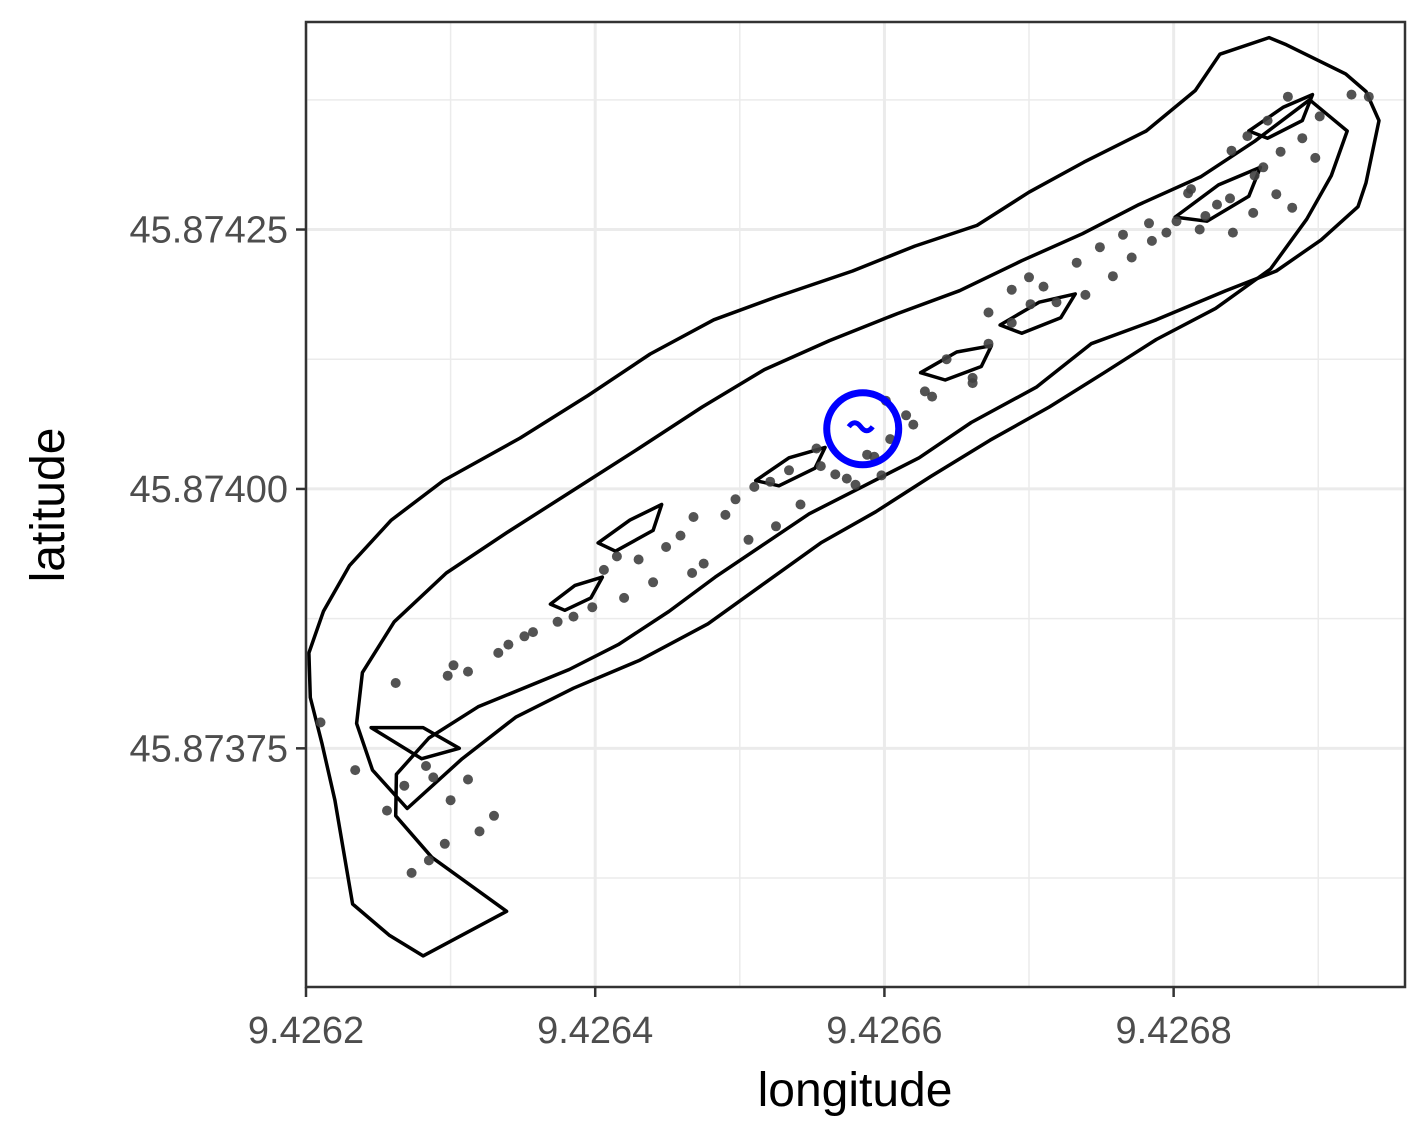  I want to click on y-tick-label: 45.87425, so click(209, 231).